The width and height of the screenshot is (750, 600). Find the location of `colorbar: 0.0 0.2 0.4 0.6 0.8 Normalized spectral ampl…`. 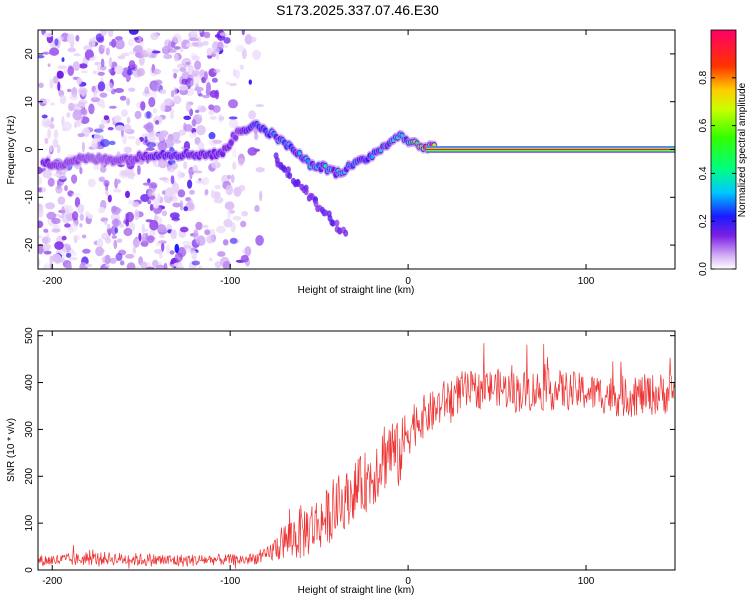

colorbar: 0.0 0.2 0.4 0.6 0.8 Normalized spectral ampl… is located at coordinates (723, 152).